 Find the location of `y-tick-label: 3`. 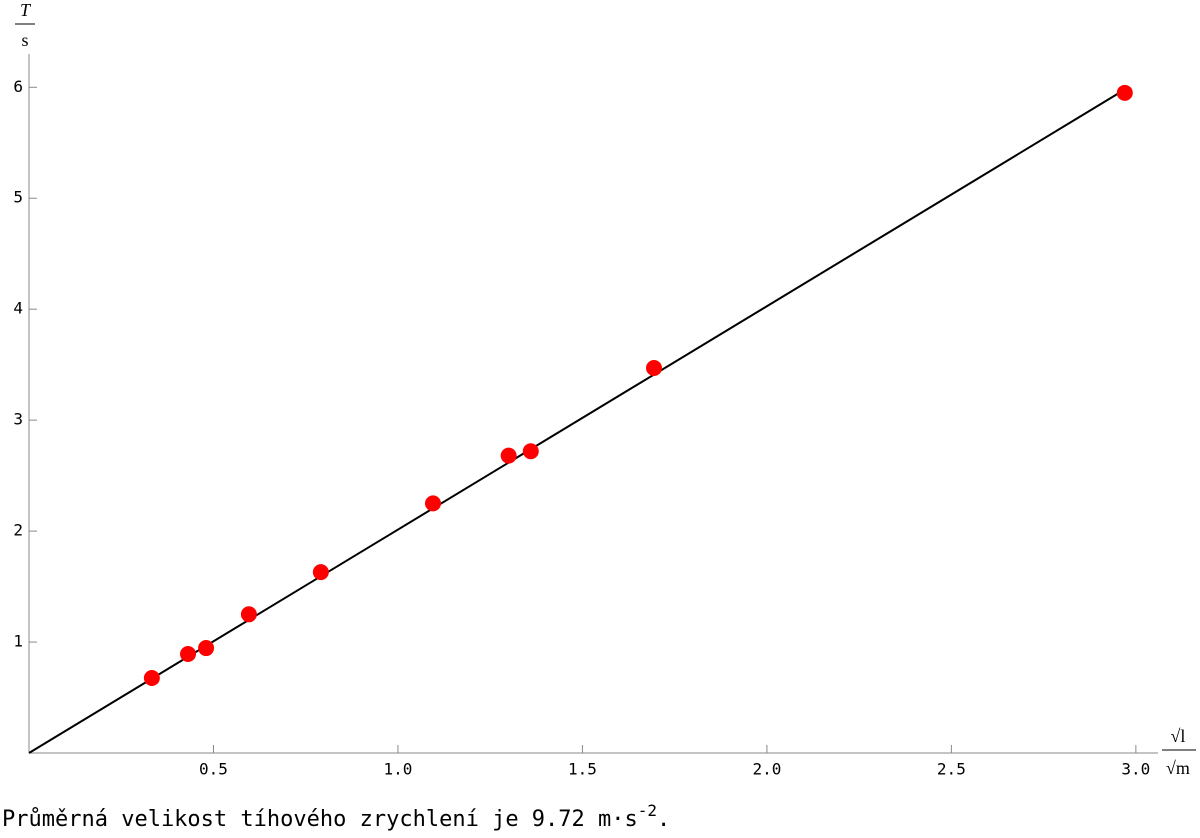

y-tick-label: 3 is located at coordinates (18, 419).